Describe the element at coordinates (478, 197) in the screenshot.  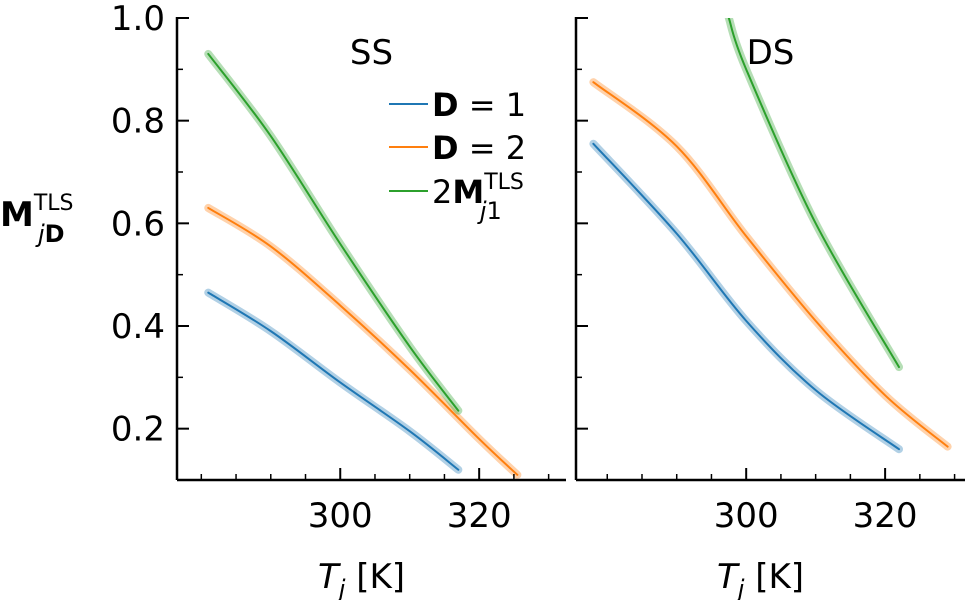
I see `legend-label-2: 2MTLS j1` at that location.